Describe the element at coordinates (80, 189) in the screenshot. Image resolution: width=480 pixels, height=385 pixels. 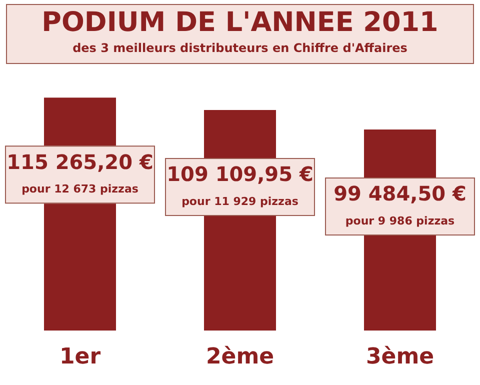
I see `annotation: pour 12 673 pizzas` at that location.